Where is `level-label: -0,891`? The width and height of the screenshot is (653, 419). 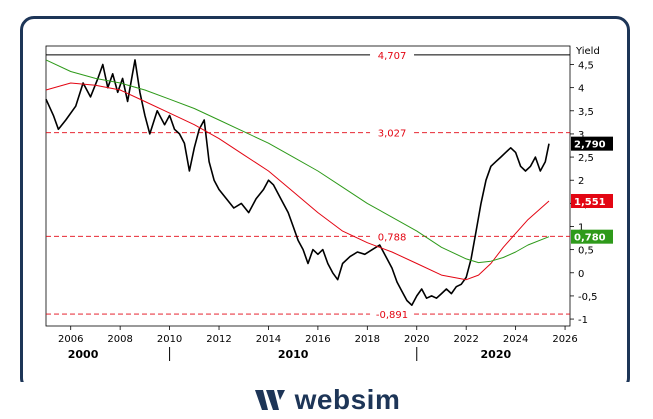
level-label: -0,891 is located at coordinates (392, 315).